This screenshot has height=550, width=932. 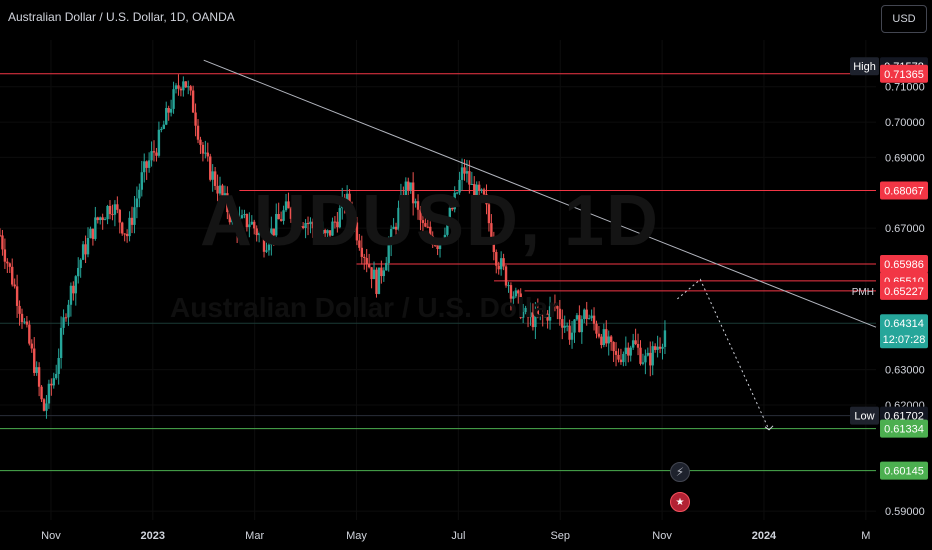 What do you see at coordinates (864, 67) in the screenshot?
I see `tag-label-high: High` at bounding box center [864, 67].